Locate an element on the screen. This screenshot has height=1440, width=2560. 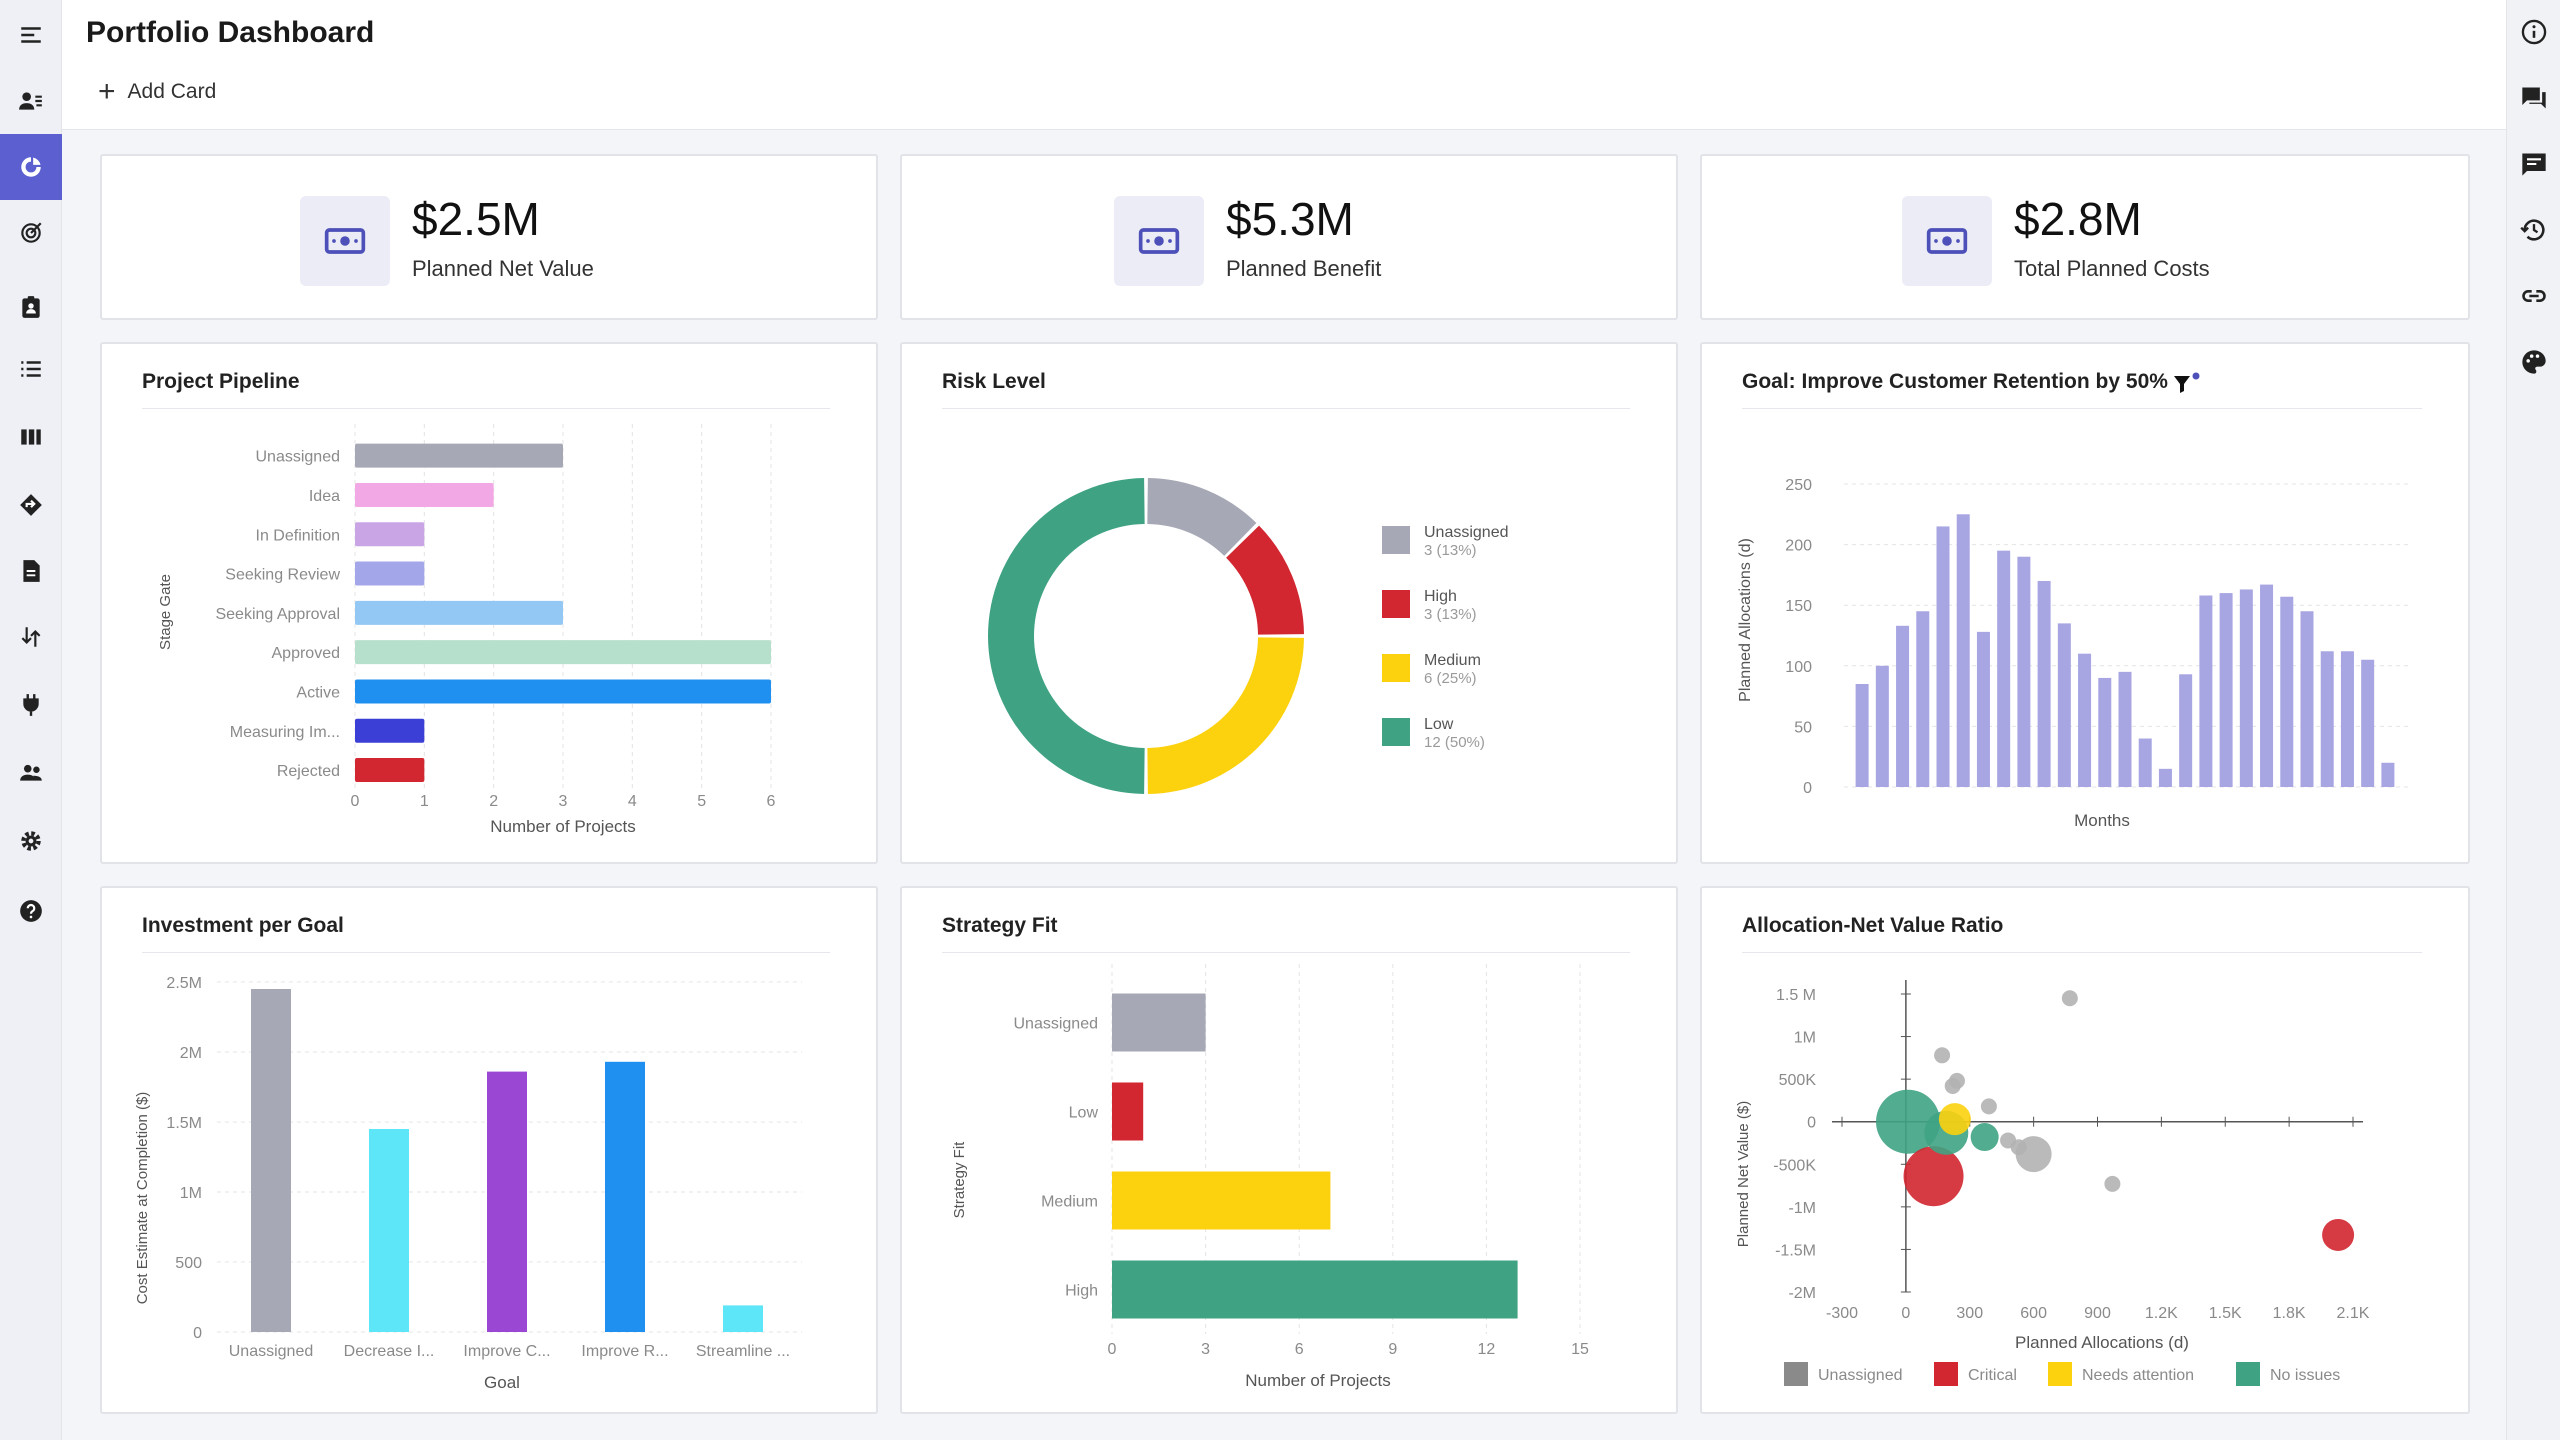
dashboard-icon is located at coordinates (31, 167).